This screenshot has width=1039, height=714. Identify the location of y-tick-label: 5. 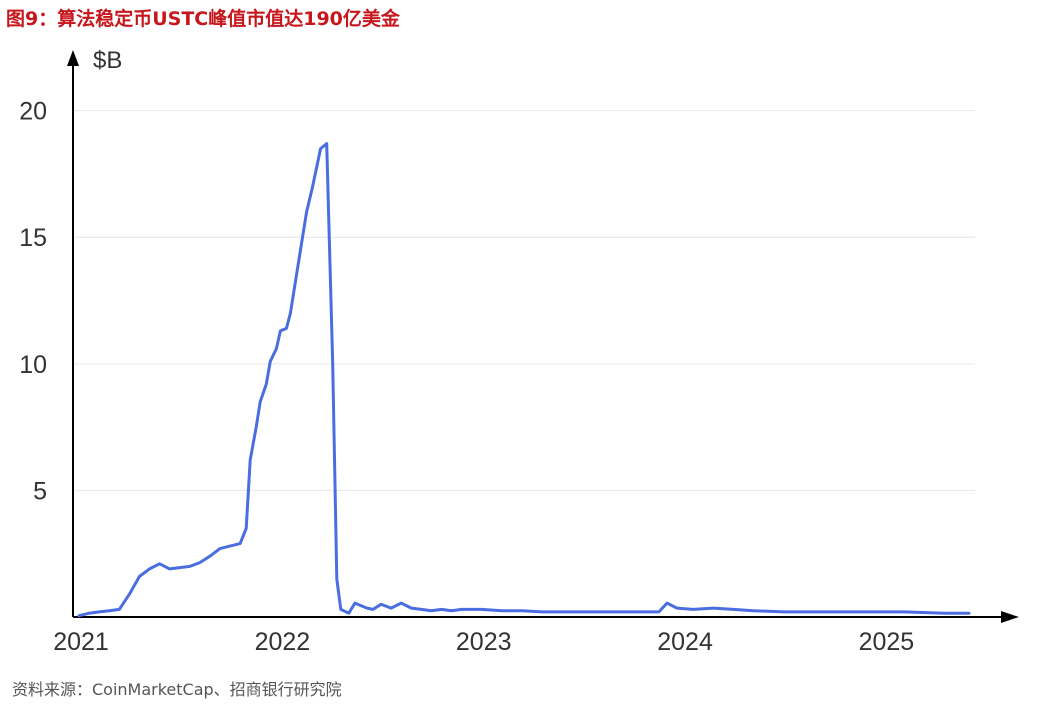
(40, 491).